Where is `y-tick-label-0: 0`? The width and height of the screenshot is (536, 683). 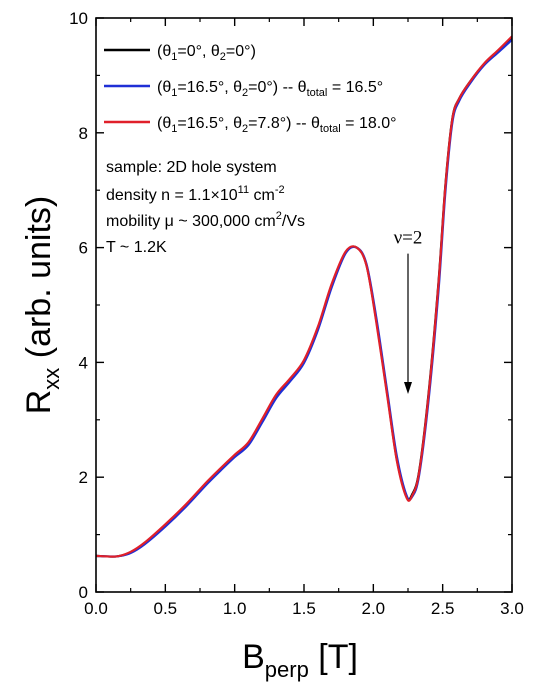
y-tick-label-0: 0 is located at coordinates (83, 592).